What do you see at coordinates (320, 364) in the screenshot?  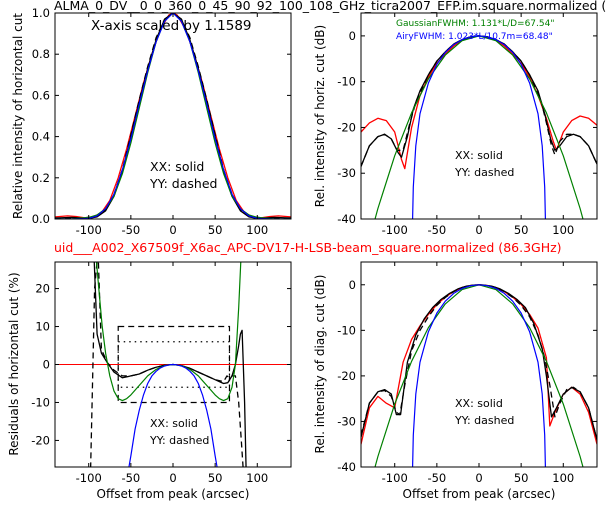 I see `y-axis-label: Rel. intensity of diag. cut (dB)` at bounding box center [320, 364].